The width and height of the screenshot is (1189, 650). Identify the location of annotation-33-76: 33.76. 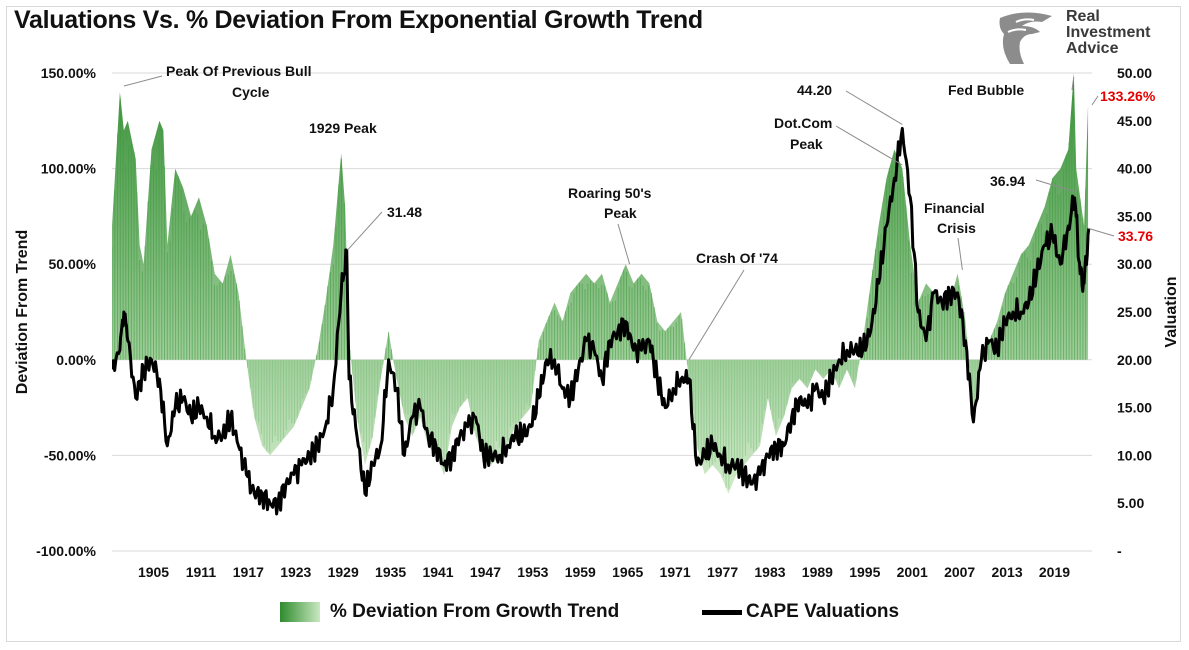
(1135, 236).